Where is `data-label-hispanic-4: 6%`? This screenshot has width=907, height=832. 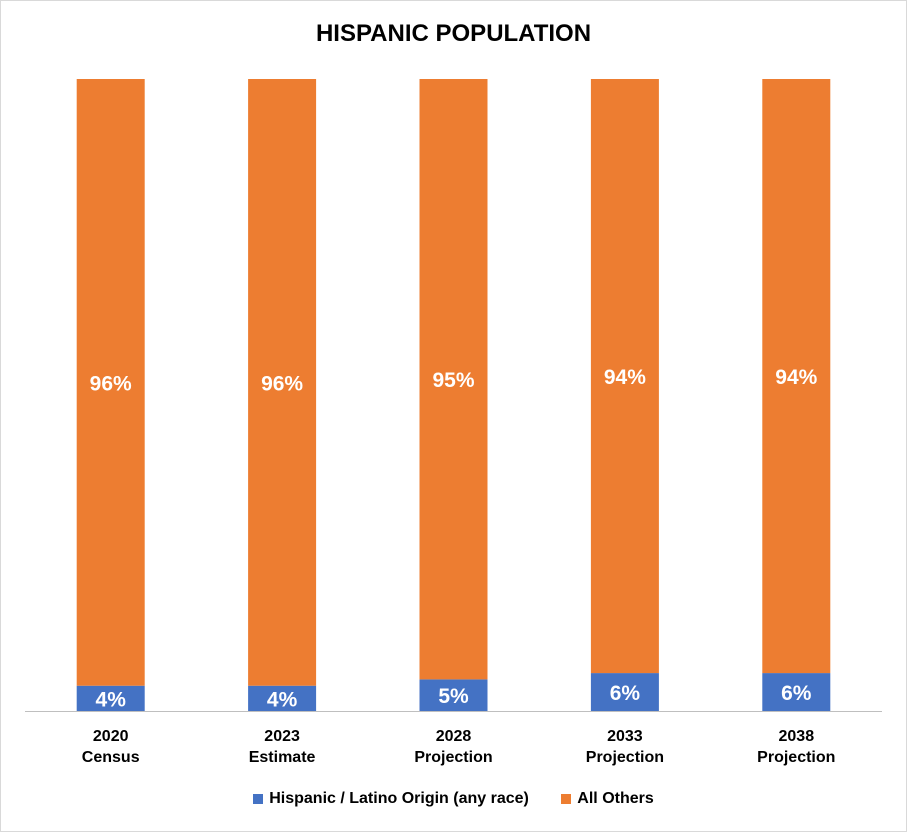 data-label-hispanic-4: 6% is located at coordinates (796, 693).